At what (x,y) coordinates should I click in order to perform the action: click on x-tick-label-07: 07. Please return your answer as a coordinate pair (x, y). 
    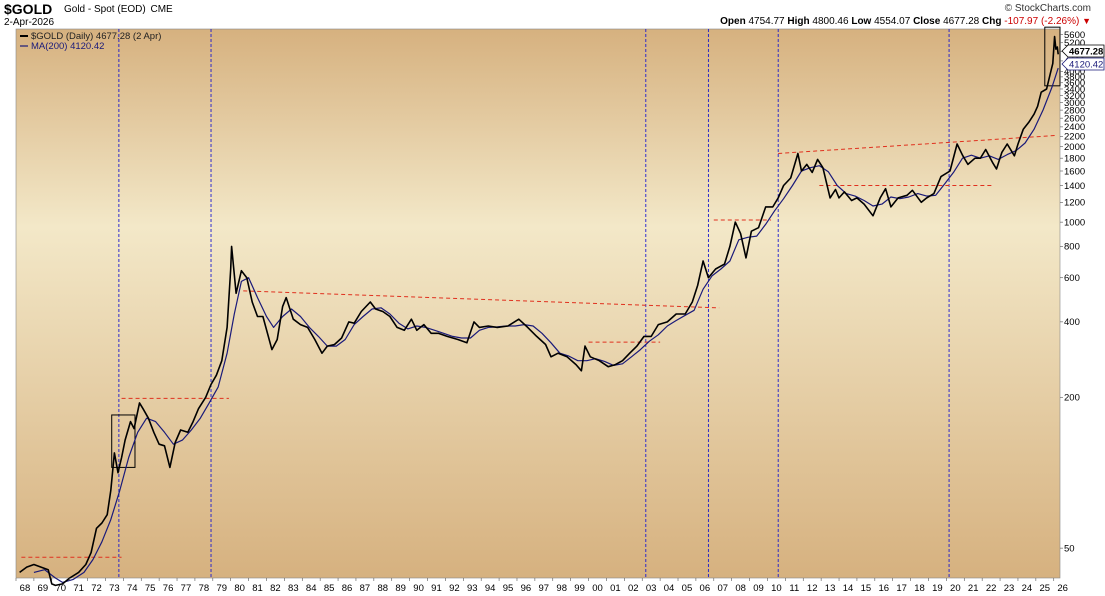
    Looking at the image, I should click on (722, 588).